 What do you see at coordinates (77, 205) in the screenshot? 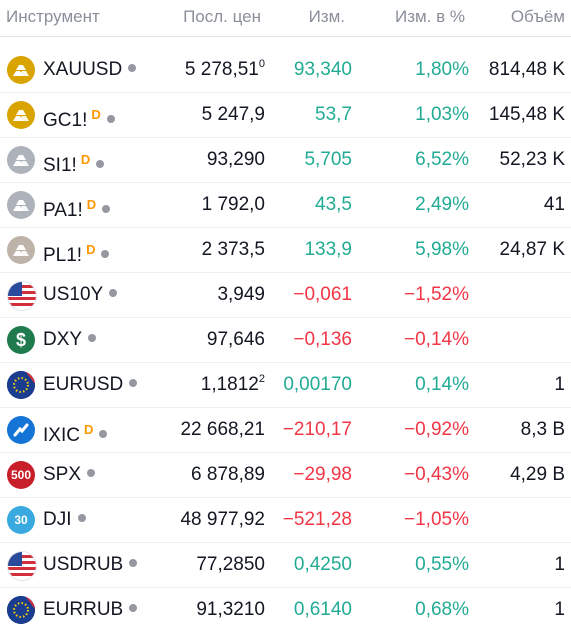
I see `symbol-cell: PA1! D` at bounding box center [77, 205].